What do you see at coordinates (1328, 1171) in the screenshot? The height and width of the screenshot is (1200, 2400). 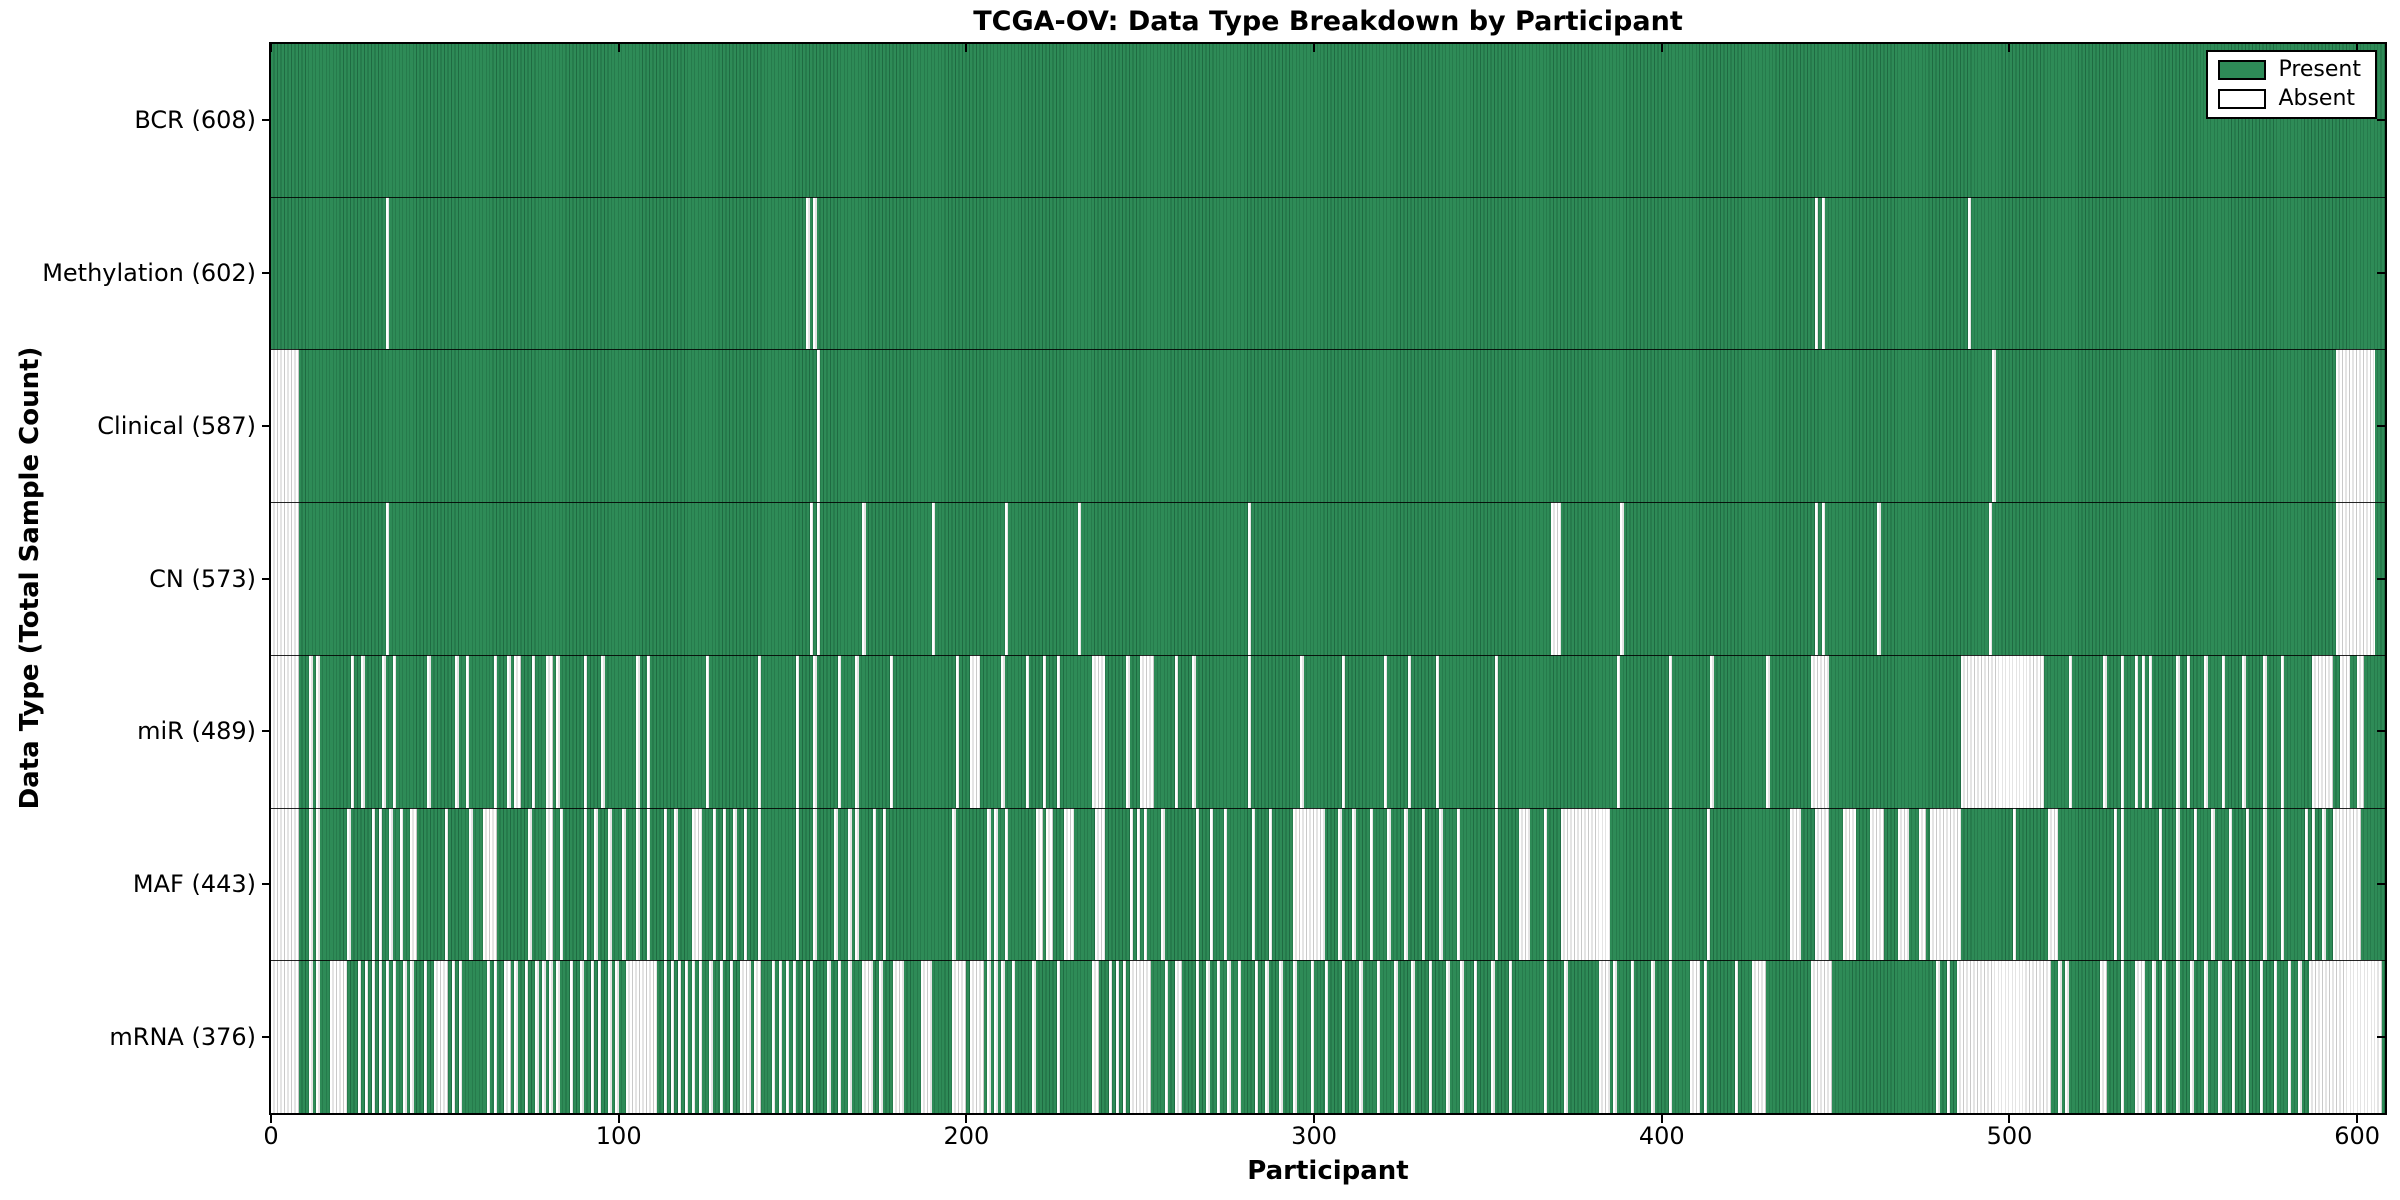 I see `x-axis-label: Participant` at bounding box center [1328, 1171].